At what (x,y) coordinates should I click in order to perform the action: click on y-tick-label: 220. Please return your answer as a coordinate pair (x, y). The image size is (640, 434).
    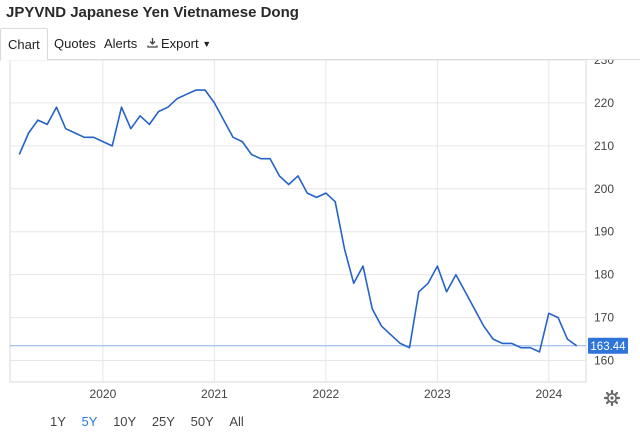
    Looking at the image, I should click on (604, 103).